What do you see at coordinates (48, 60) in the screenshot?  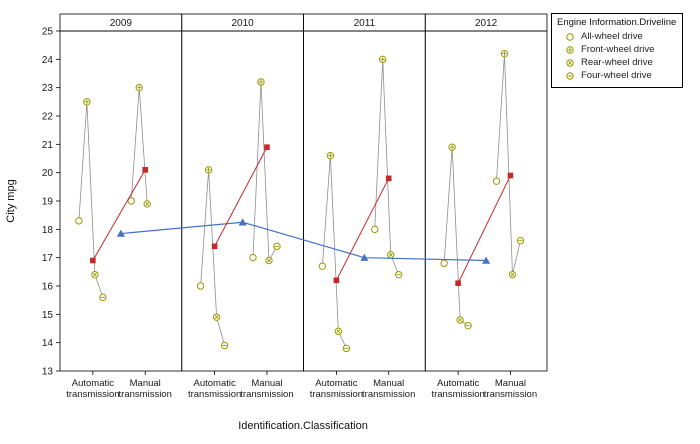 I see `y-tick-label: 24` at bounding box center [48, 60].